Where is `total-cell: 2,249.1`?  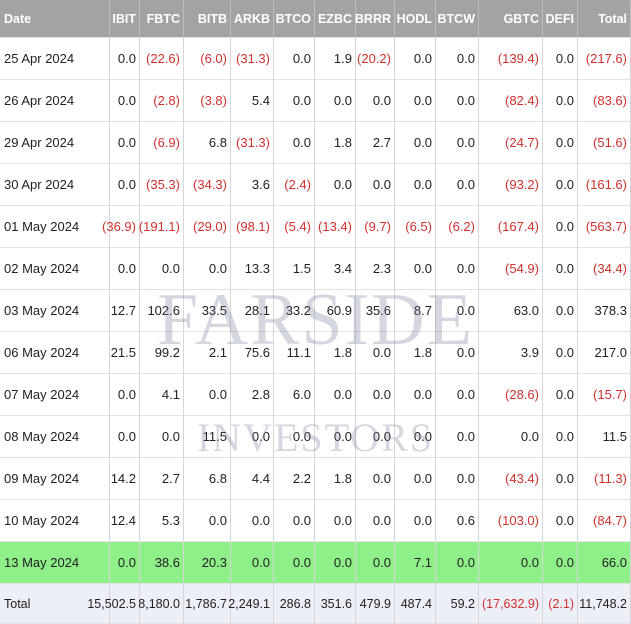 total-cell: 2,249.1 is located at coordinates (251, 604).